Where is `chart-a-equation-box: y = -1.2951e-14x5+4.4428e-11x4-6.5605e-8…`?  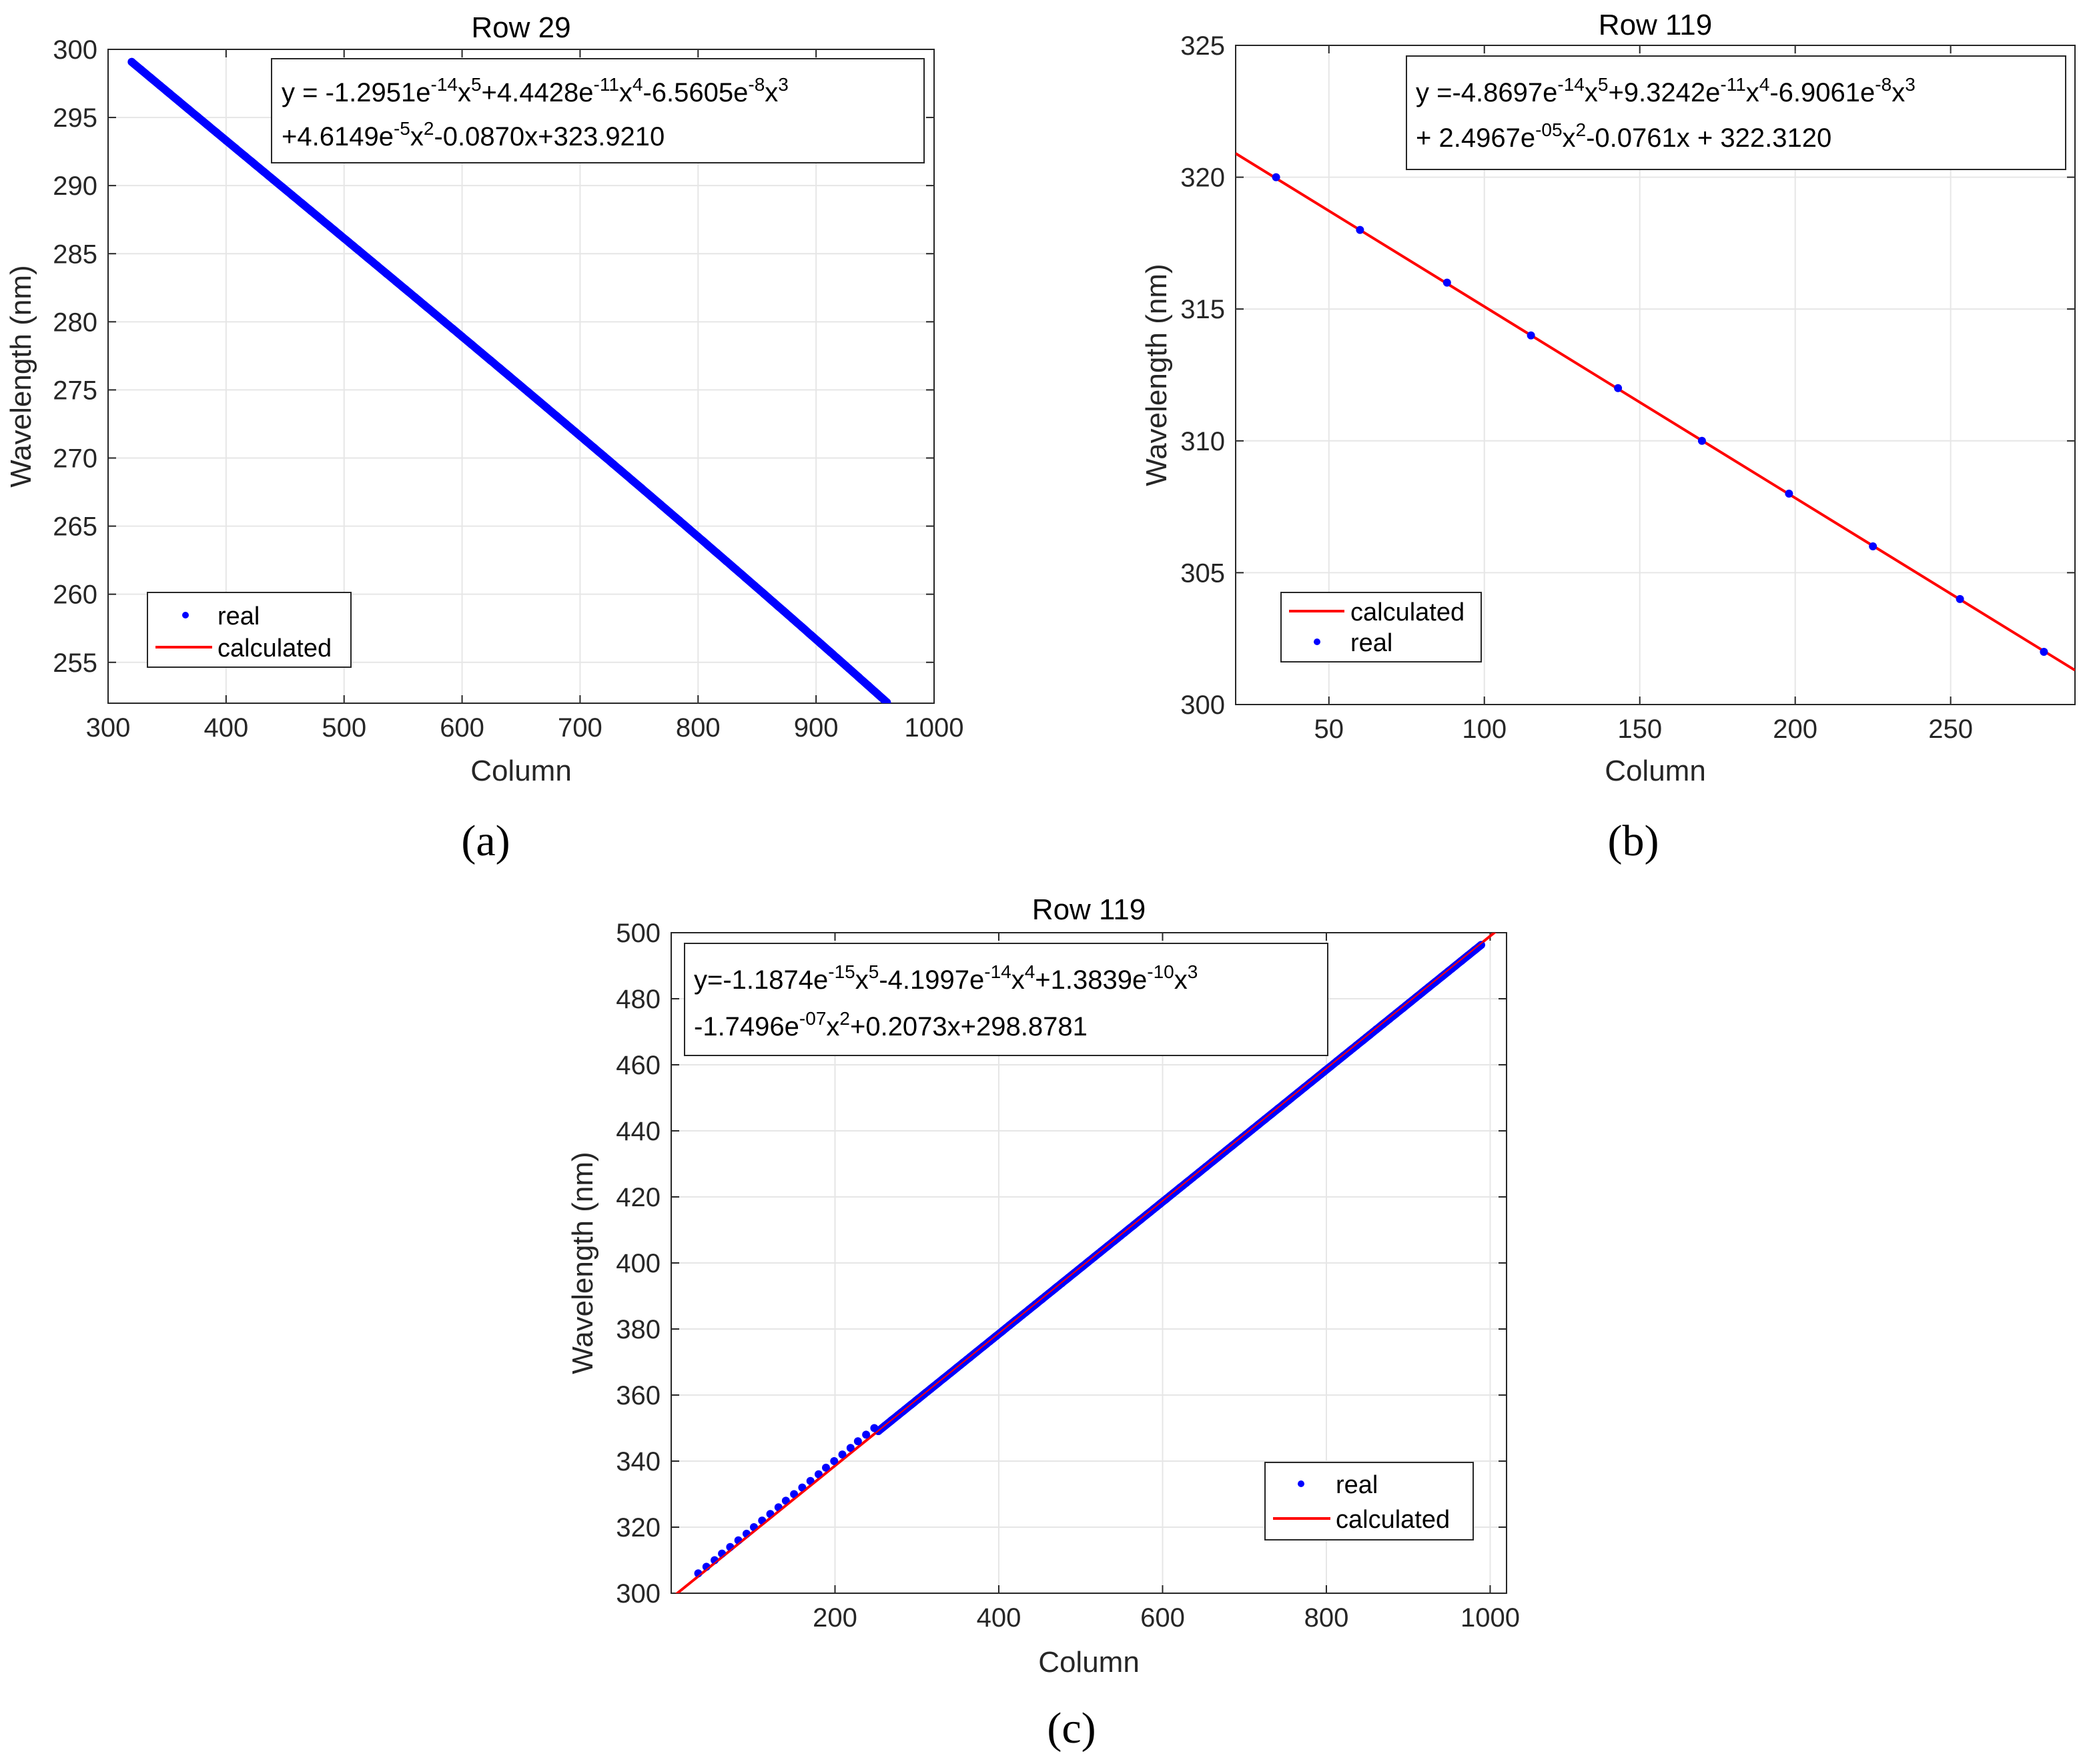
chart-a-equation-box: y = -1.2951e-14x5+4.4428e-11x4-6.5605e-8… is located at coordinates (598, 110).